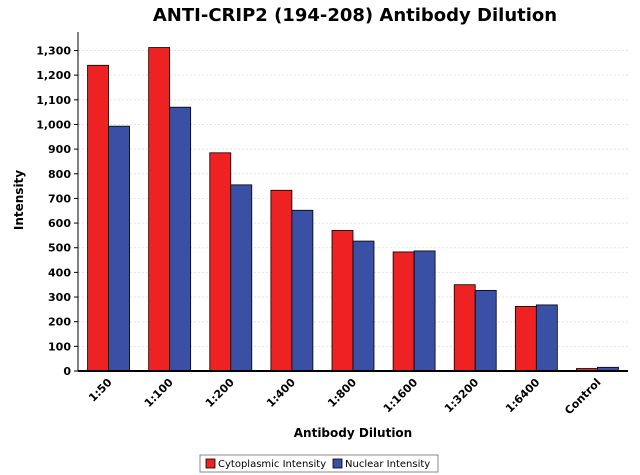 The image size is (640, 475). Describe the element at coordinates (159, 393) in the screenshot. I see `x-tick-label: 1:100` at that location.